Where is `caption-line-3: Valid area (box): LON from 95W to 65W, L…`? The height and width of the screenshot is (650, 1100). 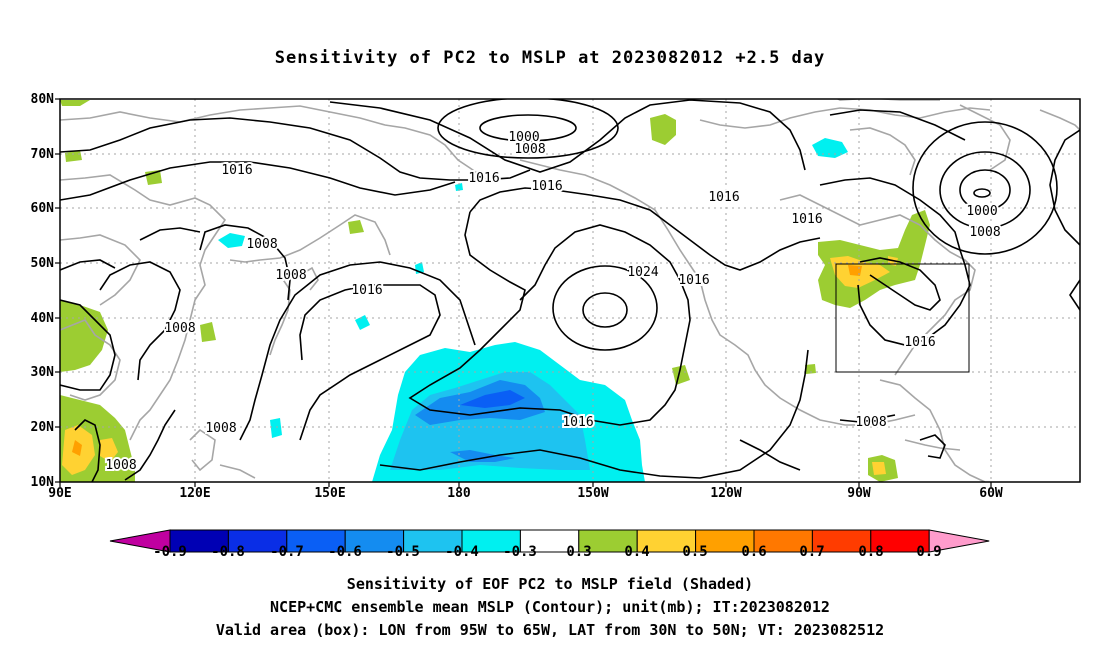
caption-line-3: Valid area (box): LON from 95W to 65W, L… is located at coordinates (550, 630).